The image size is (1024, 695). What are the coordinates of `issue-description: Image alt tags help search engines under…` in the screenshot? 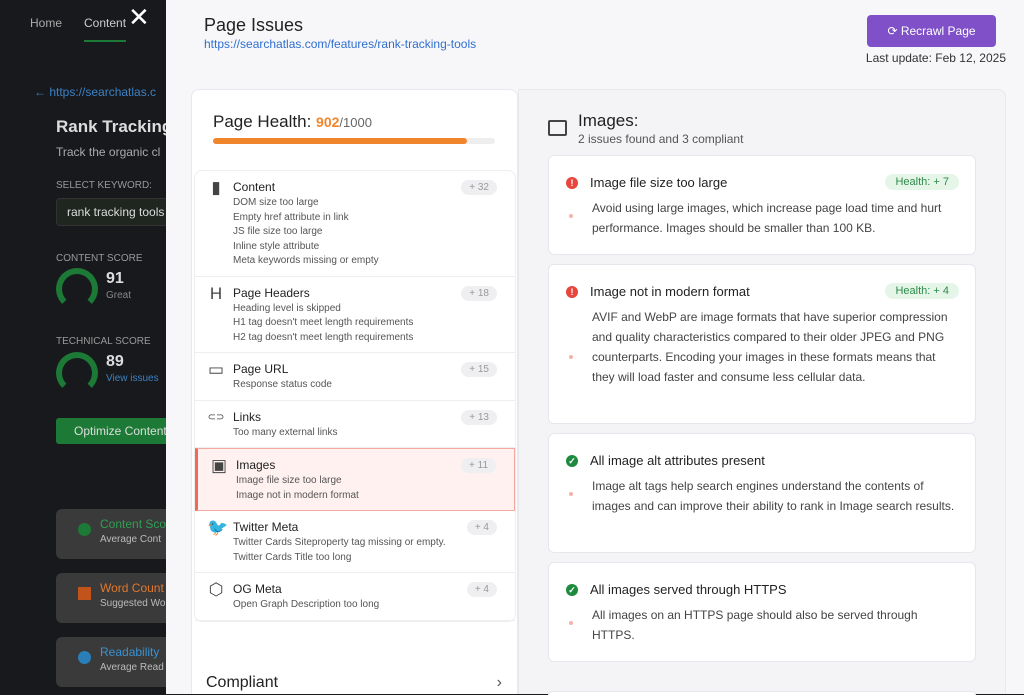 It's located at (773, 496).